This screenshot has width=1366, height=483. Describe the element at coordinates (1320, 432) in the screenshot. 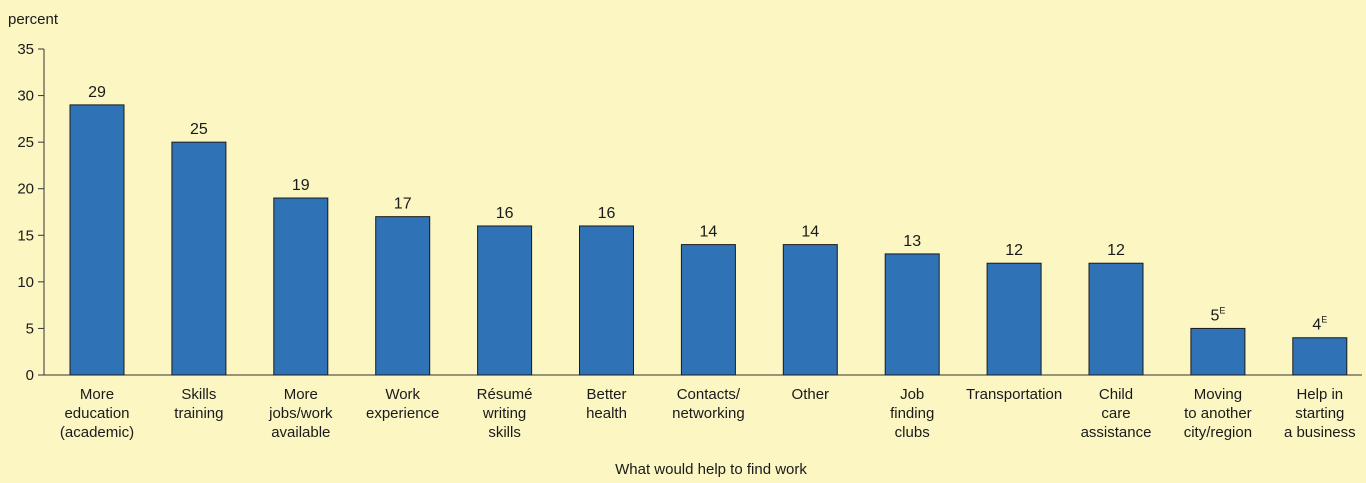

I see `category-label: a business` at that location.